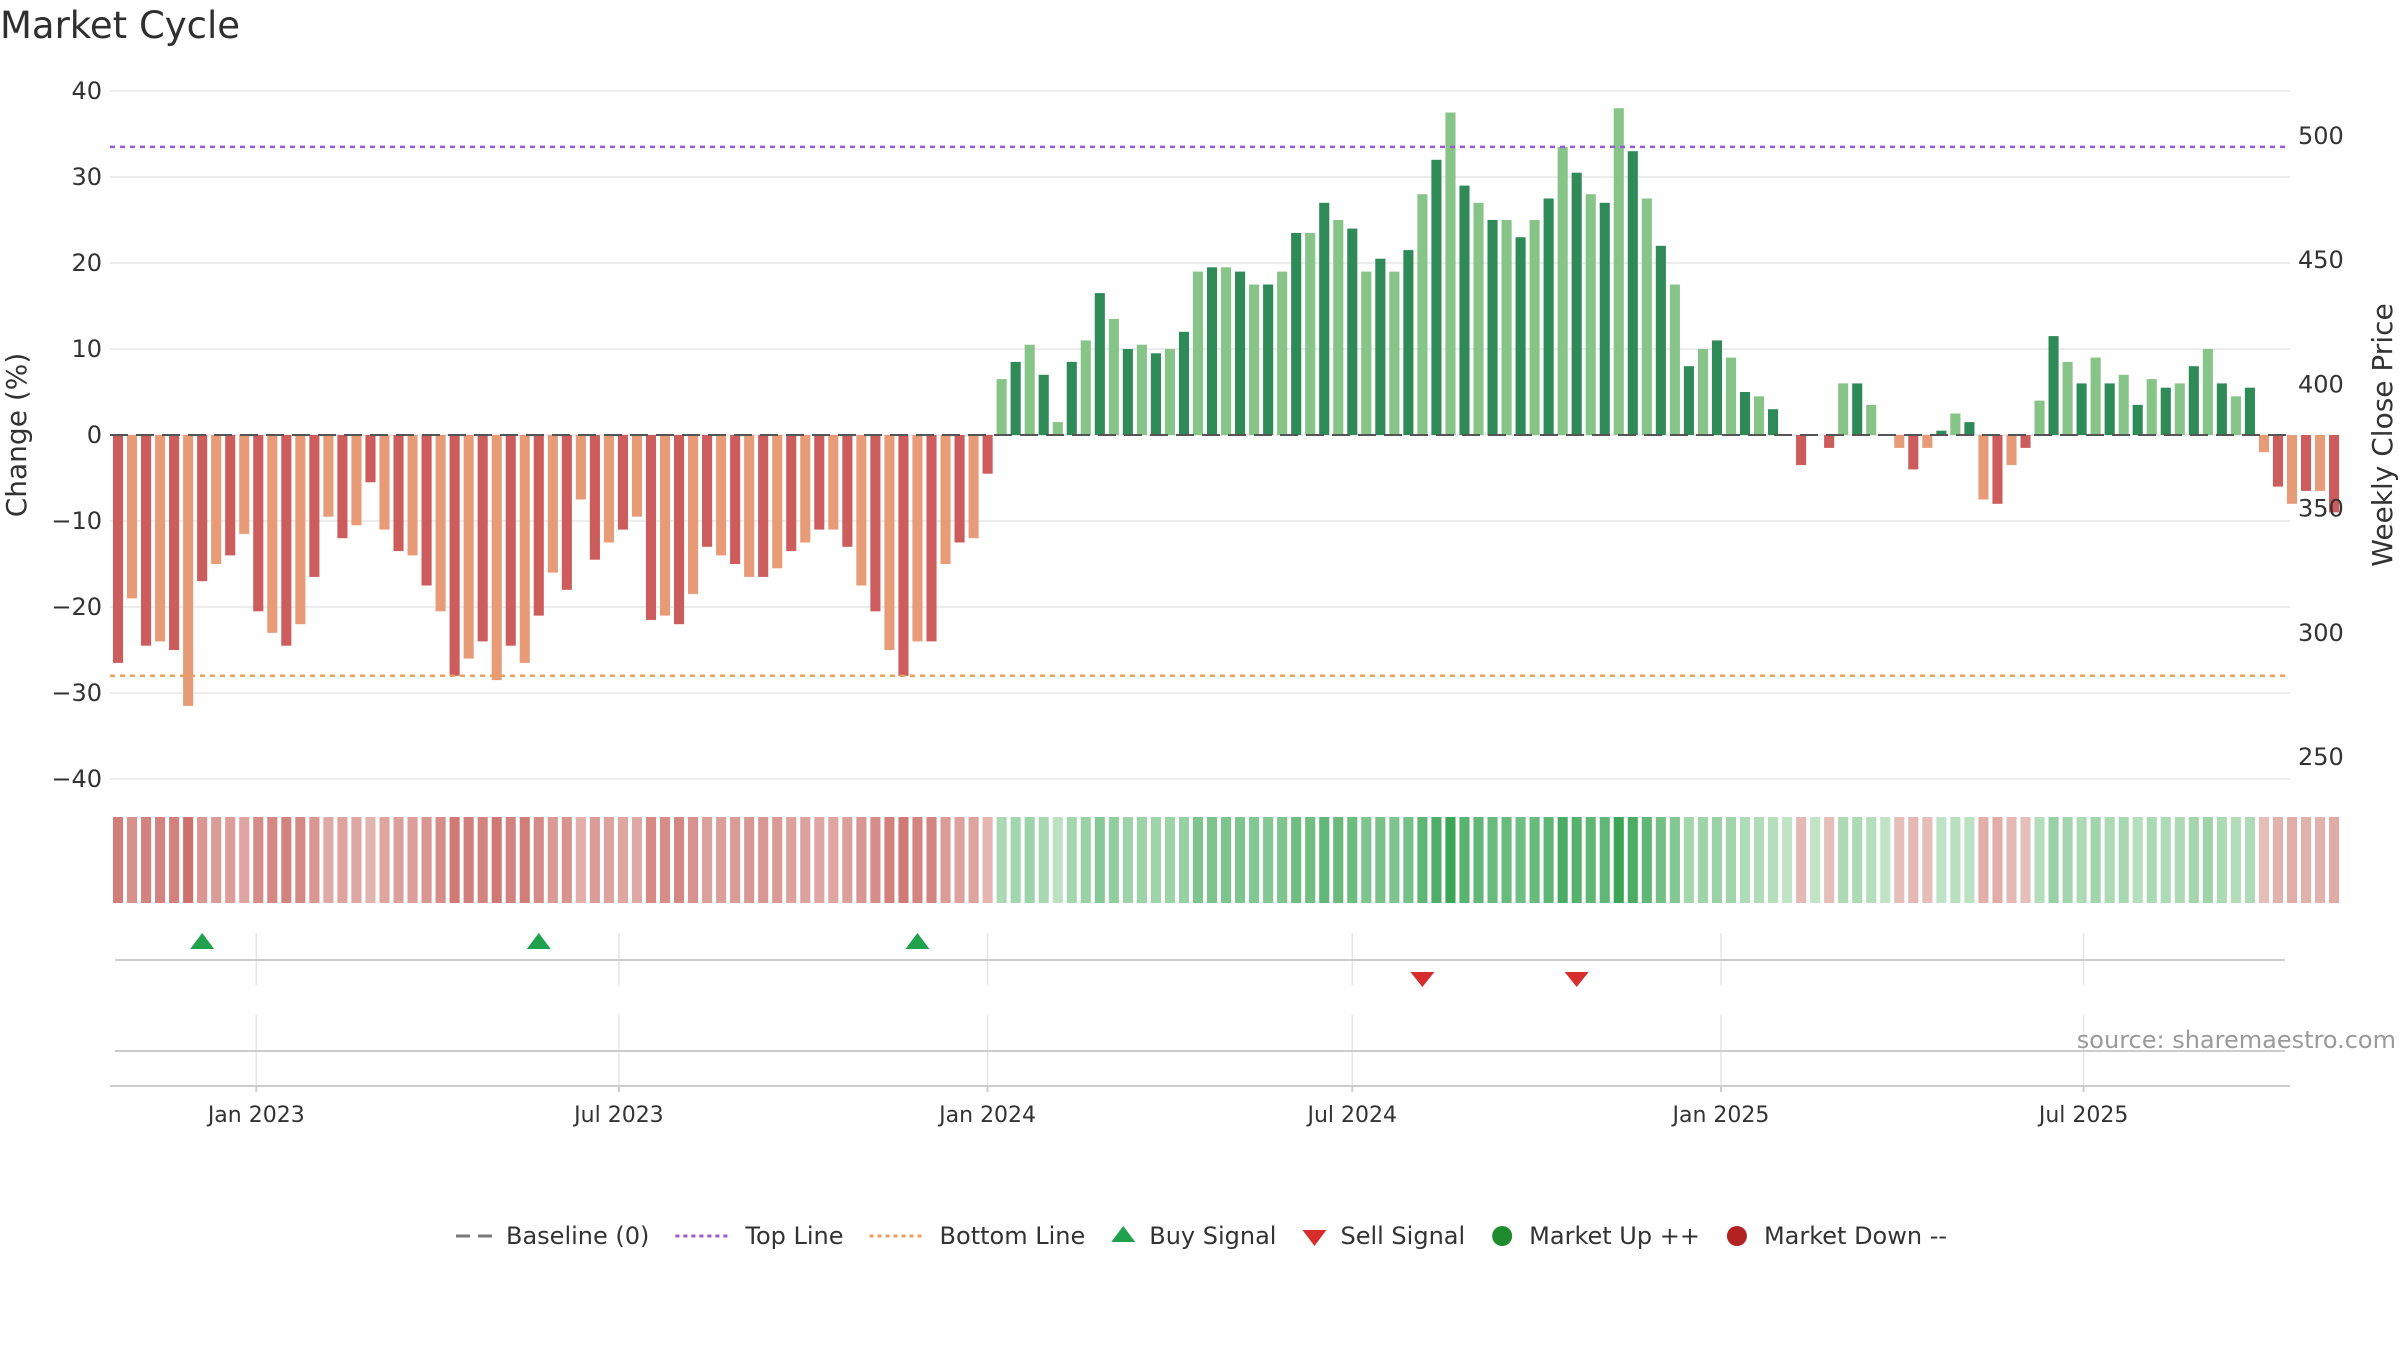  What do you see at coordinates (86, 91) in the screenshot?
I see `y-tick-label: 40` at bounding box center [86, 91].